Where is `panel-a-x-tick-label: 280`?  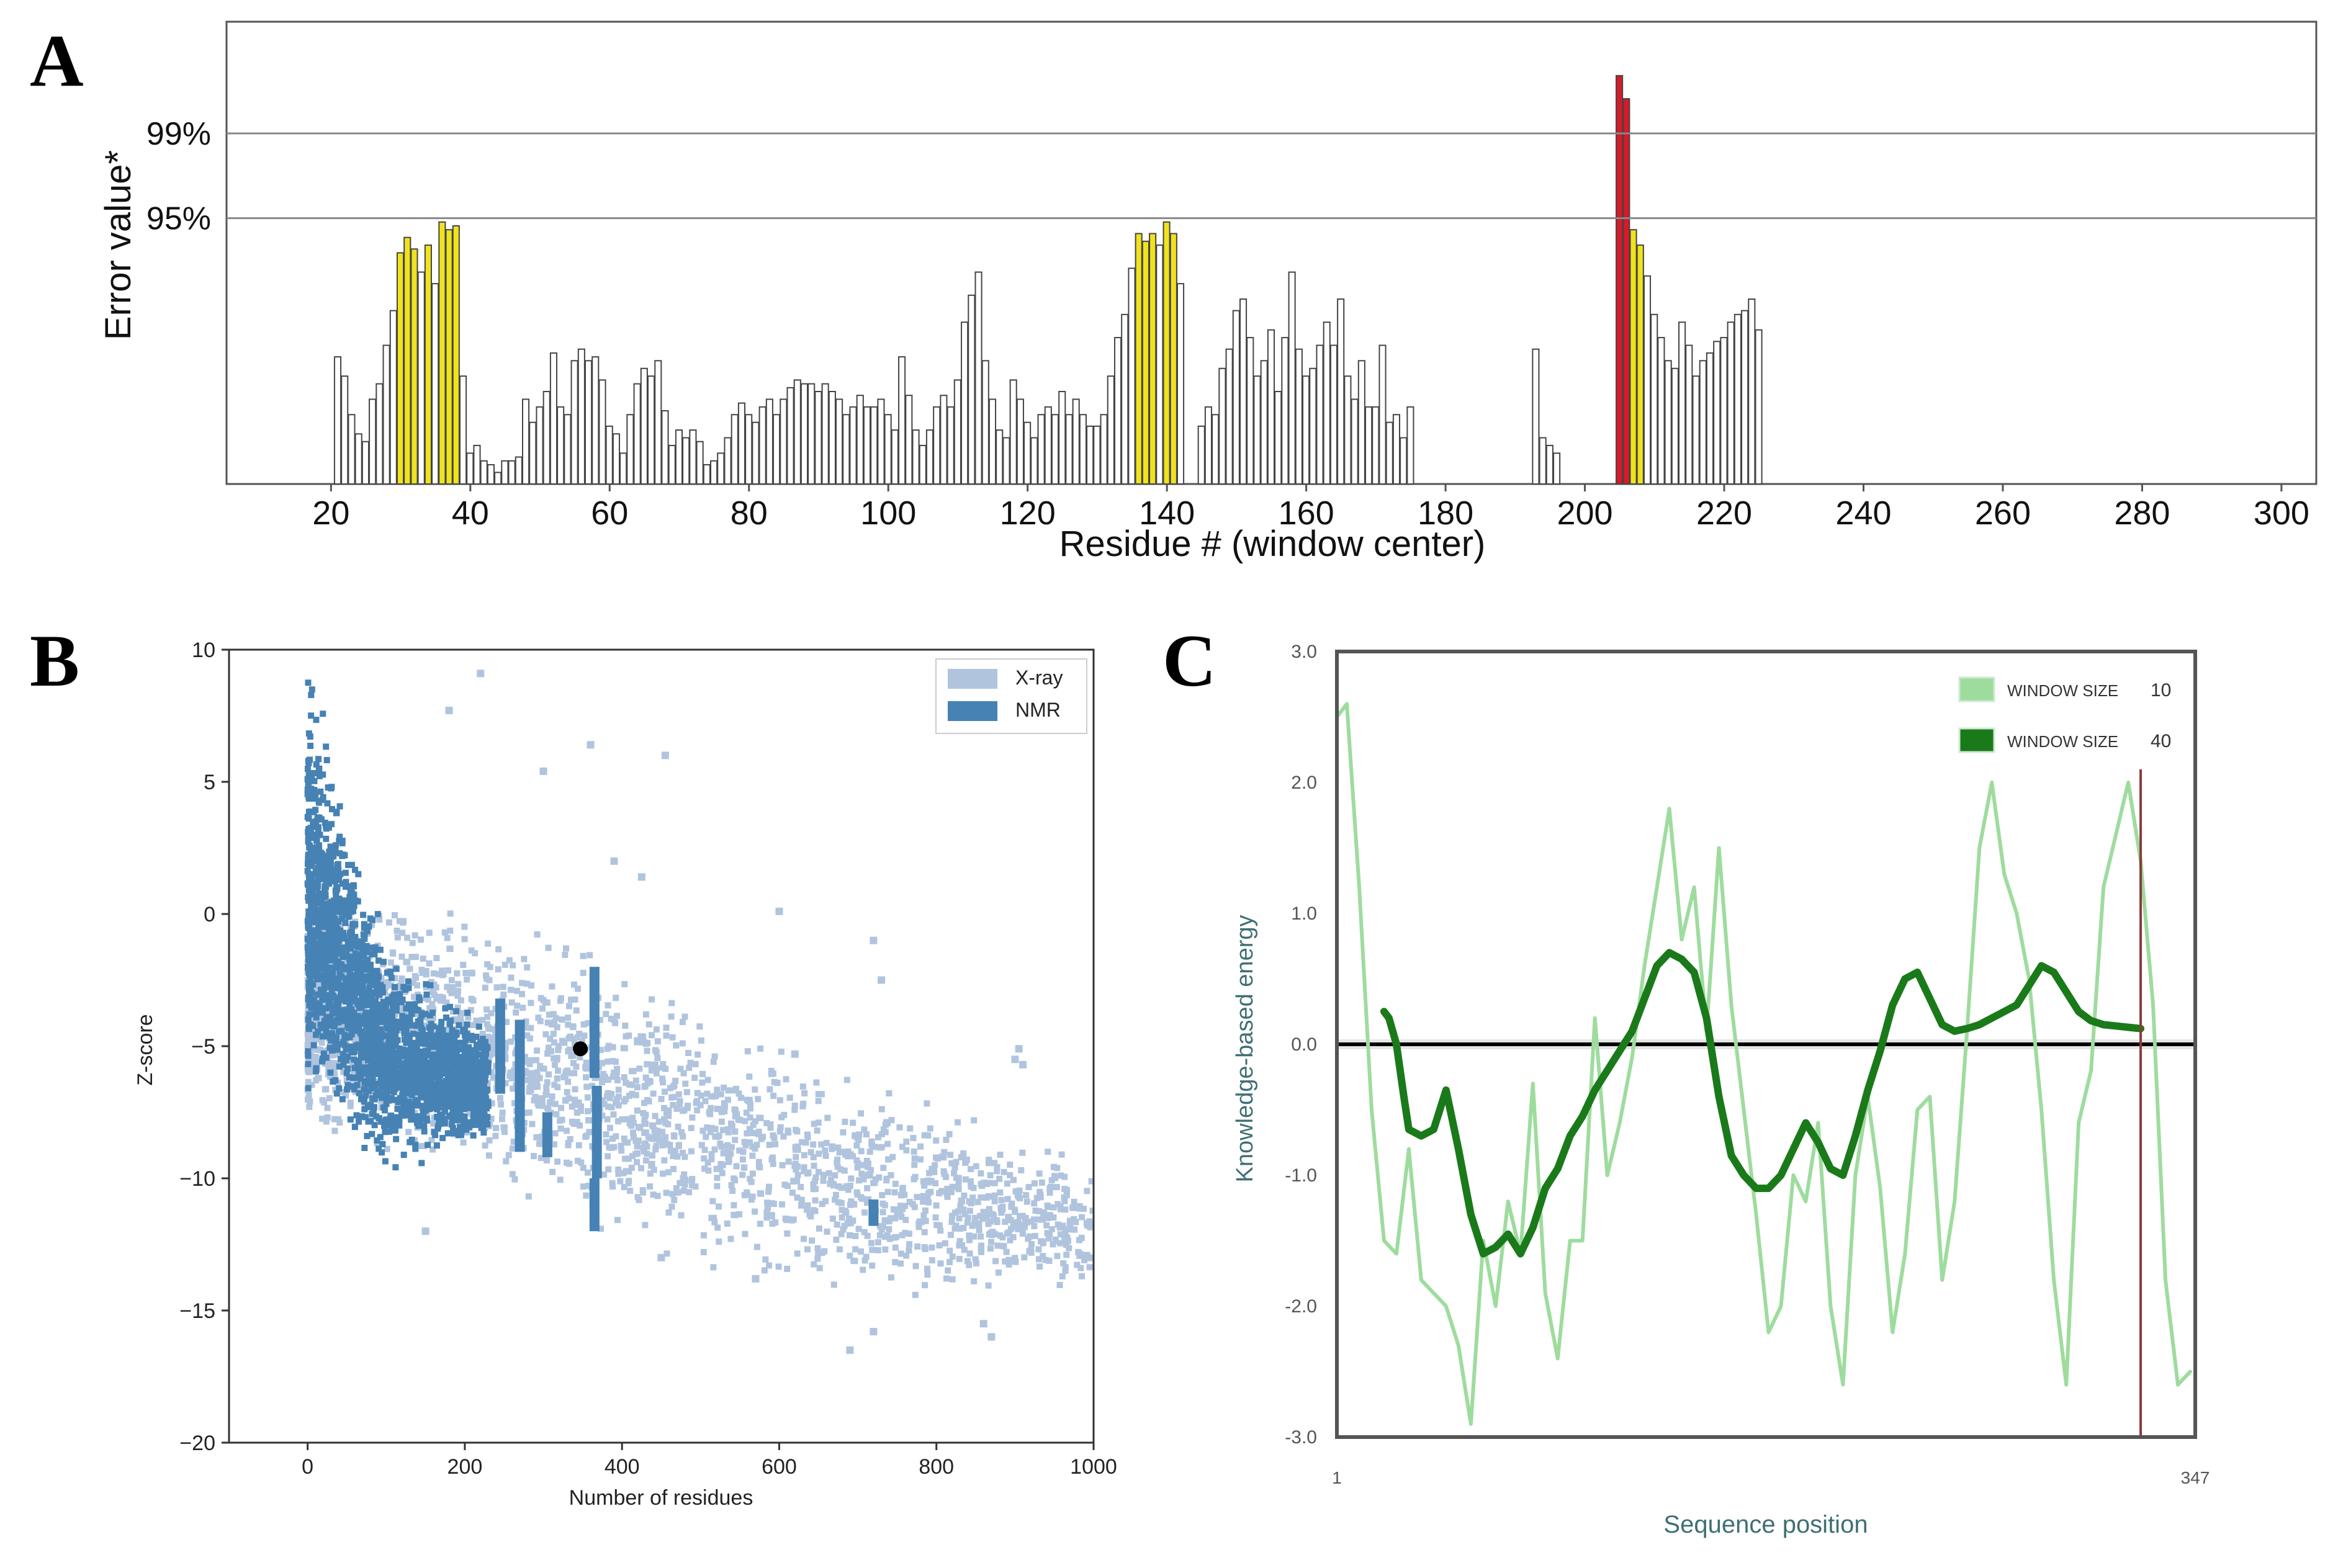 panel-a-x-tick-label: 280 is located at coordinates (2142, 513).